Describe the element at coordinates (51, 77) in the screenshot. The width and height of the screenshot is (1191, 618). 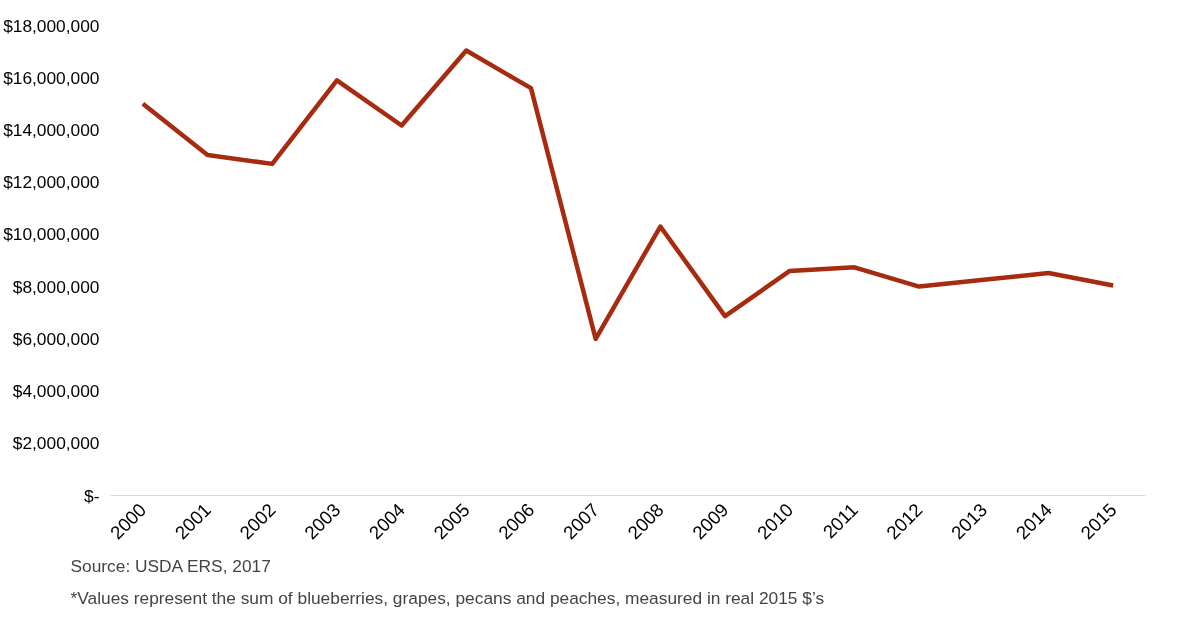
I see `y-tick-label: $16,000,000` at that location.